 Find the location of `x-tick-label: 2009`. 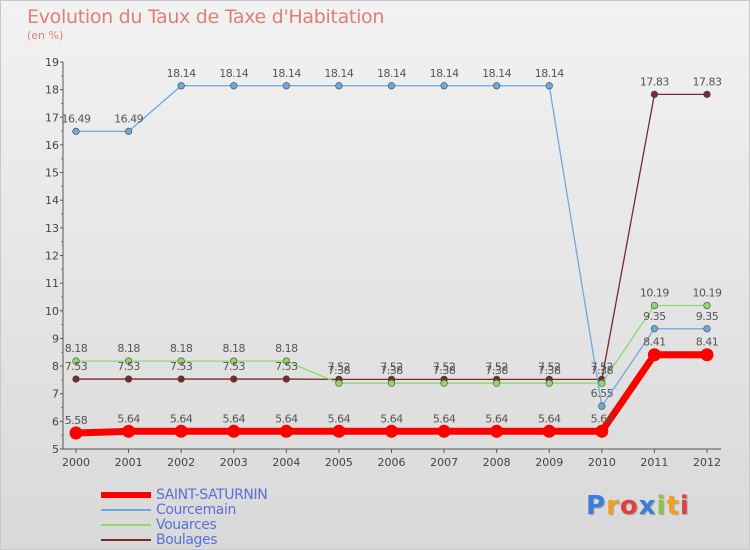

x-tick-label: 2009 is located at coordinates (549, 462).